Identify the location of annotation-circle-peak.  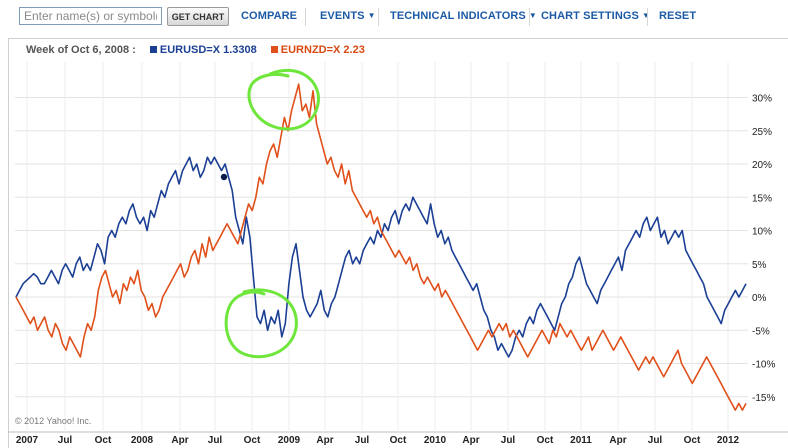
(283, 99).